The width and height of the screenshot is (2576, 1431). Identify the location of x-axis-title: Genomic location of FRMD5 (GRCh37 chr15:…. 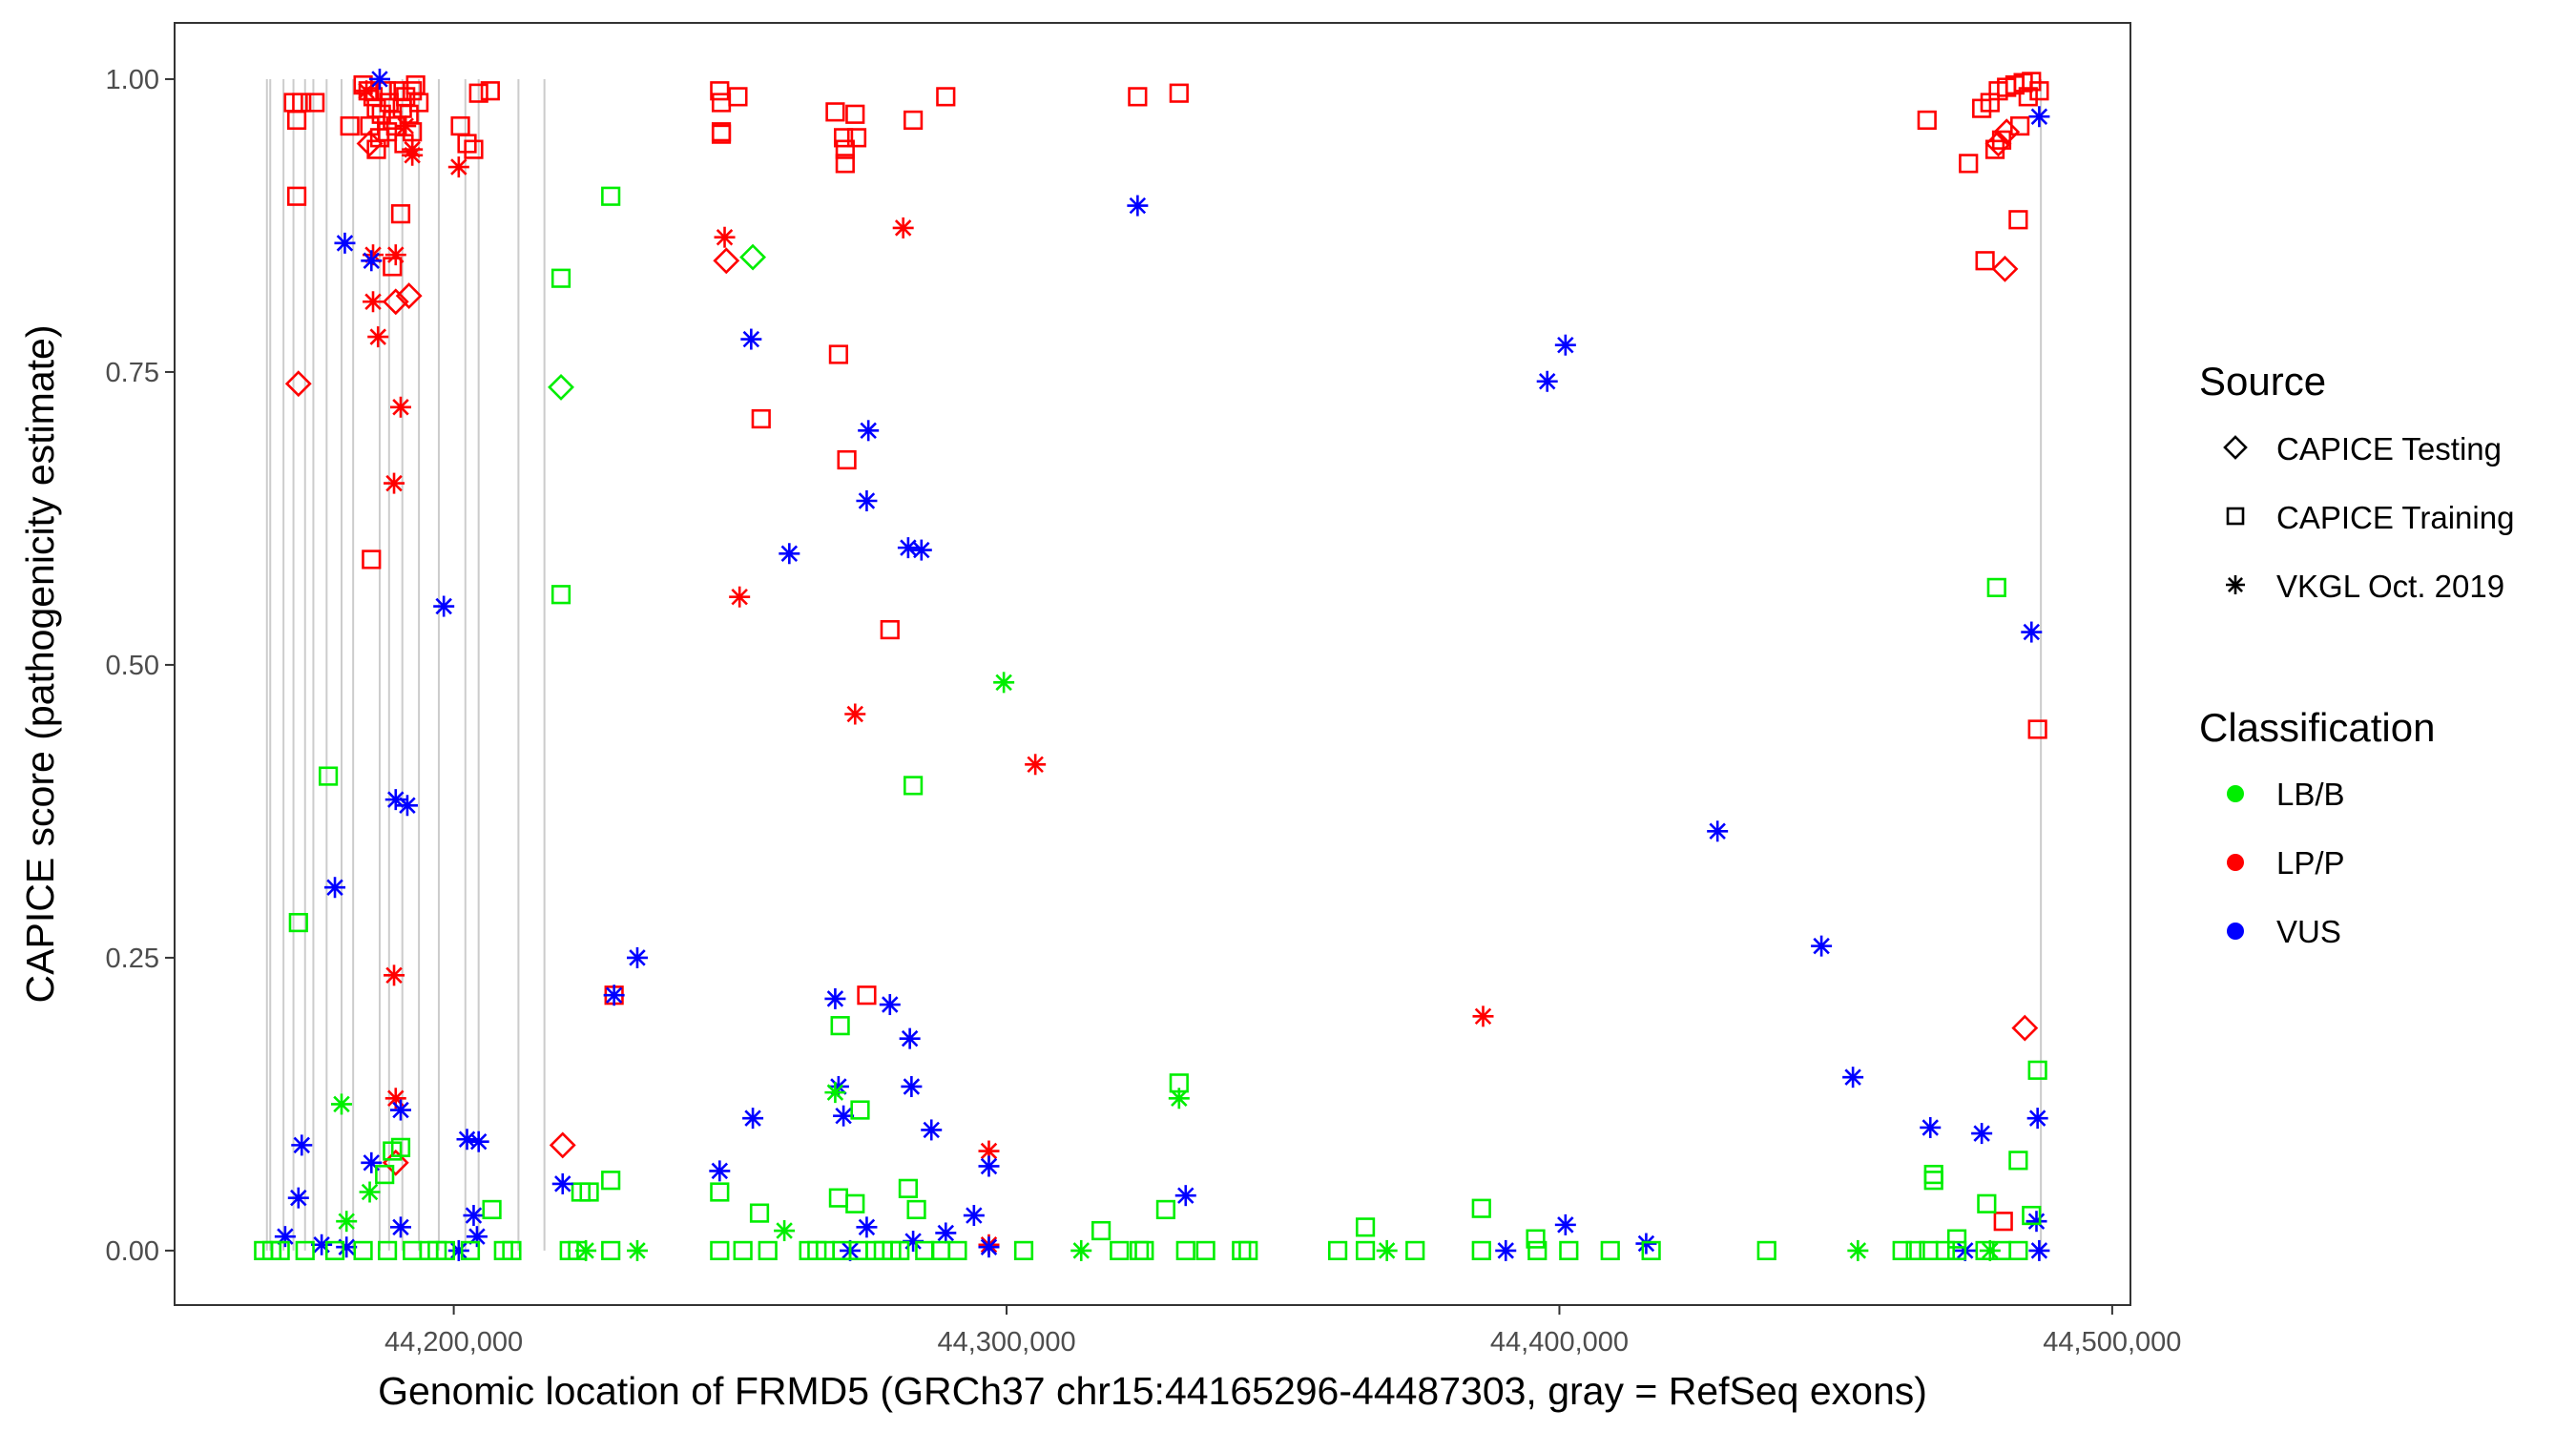
(1152, 1391).